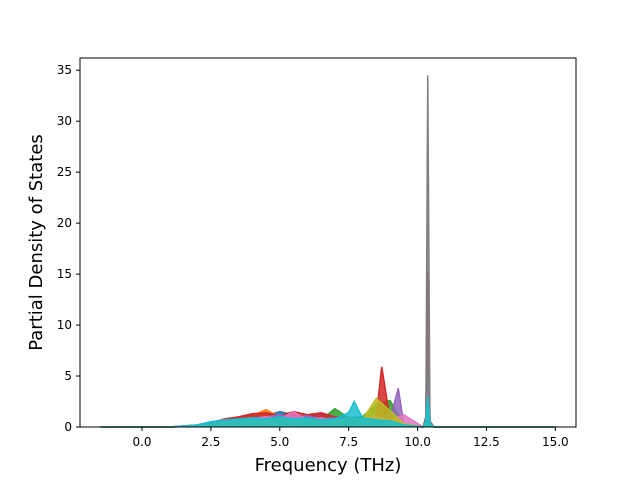 This screenshot has width=640, height=480. What do you see at coordinates (68, 376) in the screenshot?
I see `y-tick-label: 5` at bounding box center [68, 376].